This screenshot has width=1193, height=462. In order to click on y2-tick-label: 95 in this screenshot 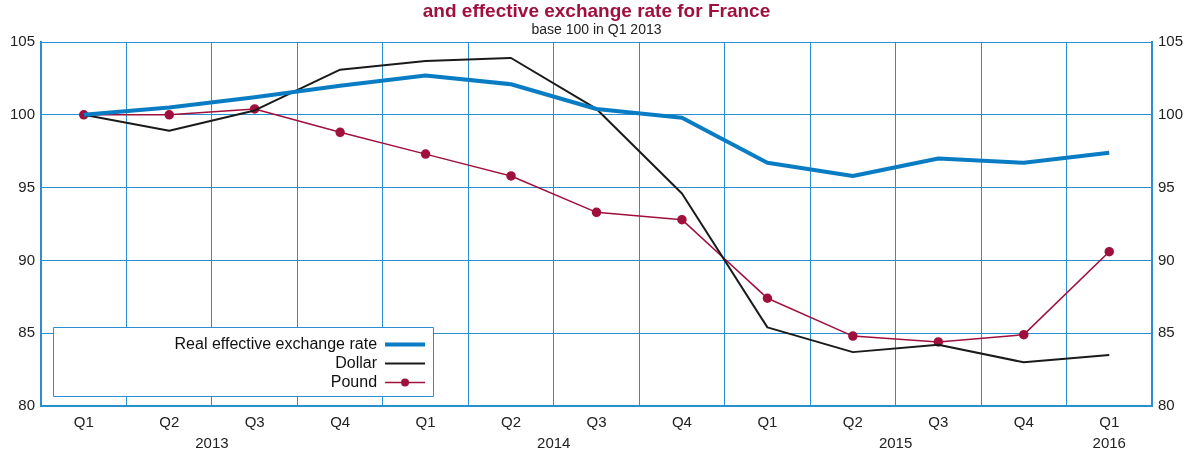, I will do `click(1166, 186)`.